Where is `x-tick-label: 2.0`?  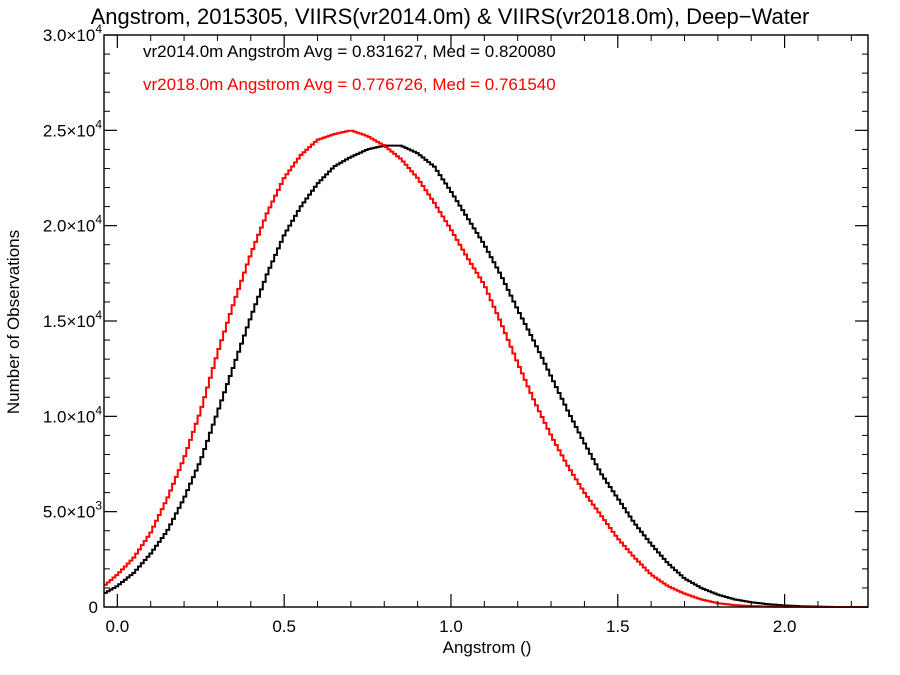
x-tick-label: 2.0 is located at coordinates (785, 626).